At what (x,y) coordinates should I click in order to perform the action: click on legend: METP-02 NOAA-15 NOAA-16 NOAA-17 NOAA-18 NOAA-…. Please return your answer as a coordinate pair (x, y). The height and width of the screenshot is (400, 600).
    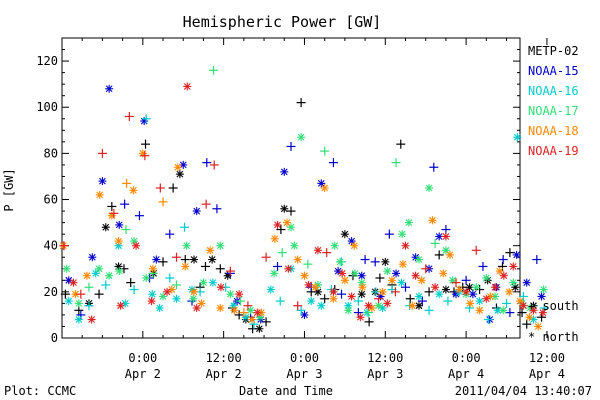
    Looking at the image, I should click on (553, 101).